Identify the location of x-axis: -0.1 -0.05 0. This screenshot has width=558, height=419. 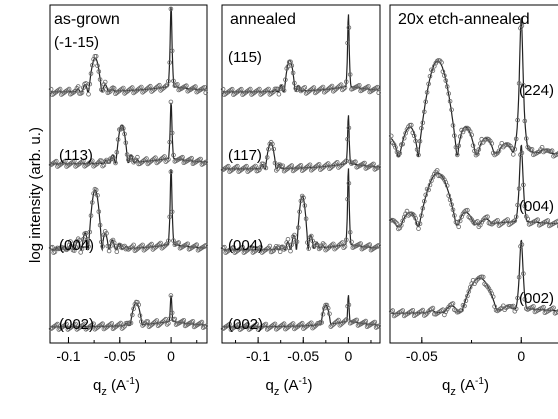
(127, 350).